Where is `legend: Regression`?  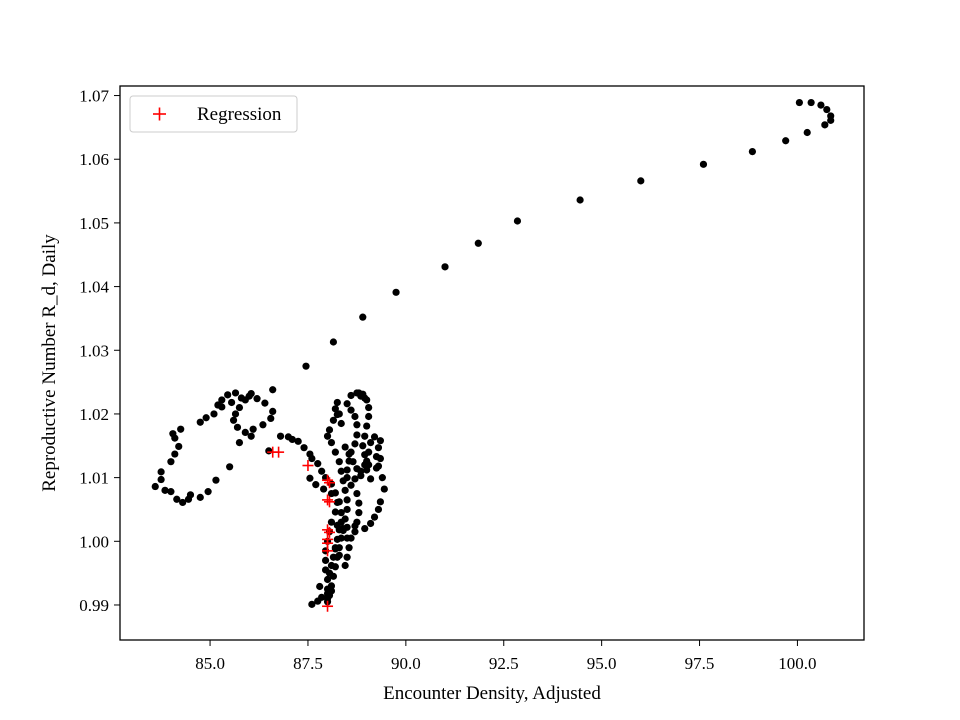 legend: Regression is located at coordinates (213, 114).